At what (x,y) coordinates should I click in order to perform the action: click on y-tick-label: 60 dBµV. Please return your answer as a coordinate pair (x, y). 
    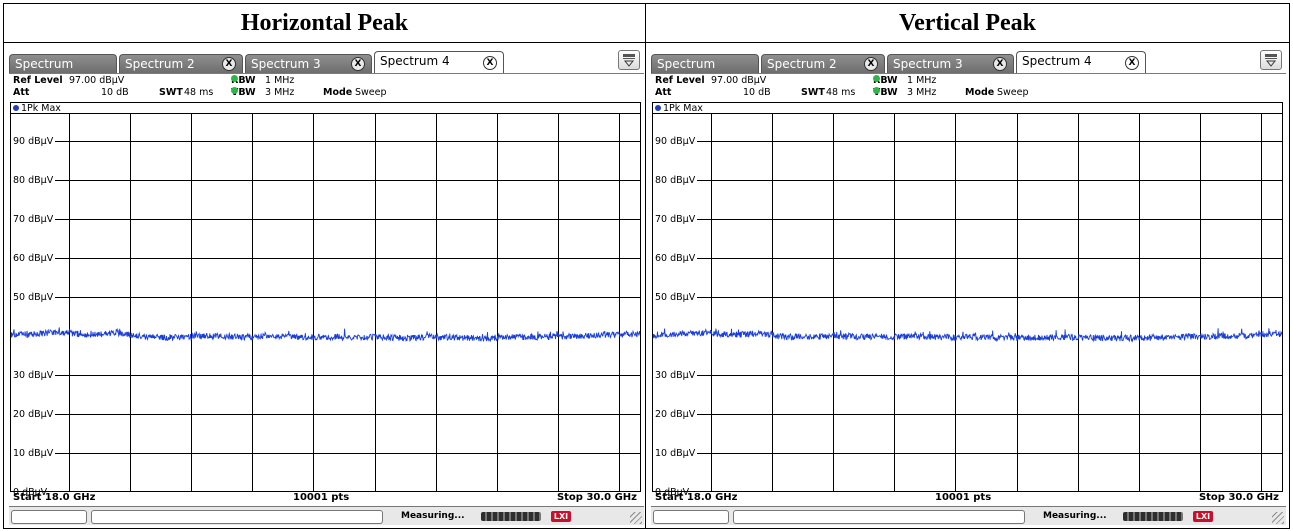
    Looking at the image, I should click on (33, 258).